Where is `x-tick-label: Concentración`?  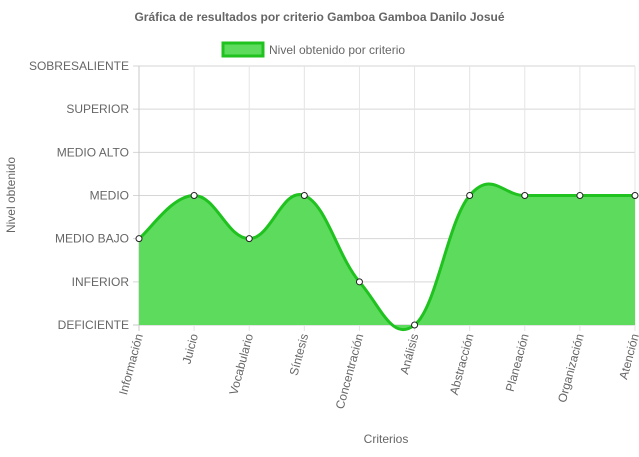 x-tick-label: Concentración is located at coordinates (350, 371).